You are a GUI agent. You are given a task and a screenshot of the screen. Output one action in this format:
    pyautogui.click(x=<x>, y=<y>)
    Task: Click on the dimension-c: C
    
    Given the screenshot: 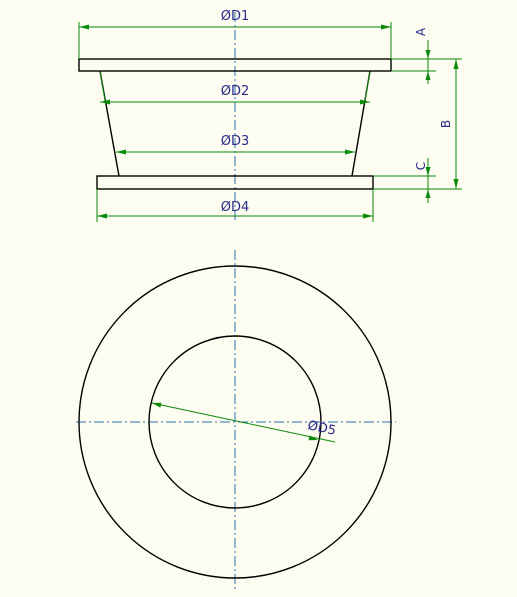 What is the action you would take?
    pyautogui.click(x=404, y=180)
    